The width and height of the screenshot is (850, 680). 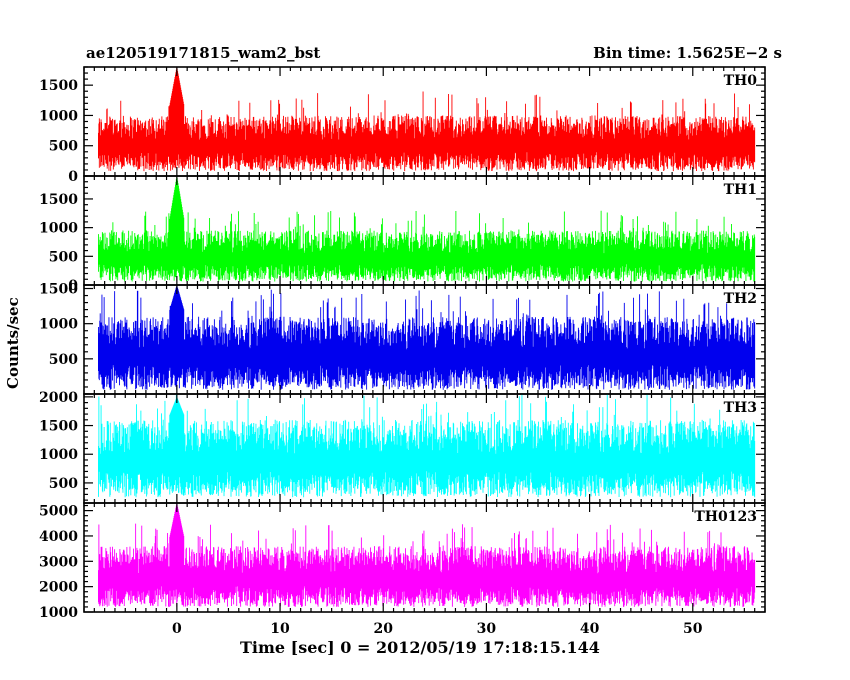 What do you see at coordinates (58, 537) in the screenshot?
I see `y-tick-label: 4000` at bounding box center [58, 537].